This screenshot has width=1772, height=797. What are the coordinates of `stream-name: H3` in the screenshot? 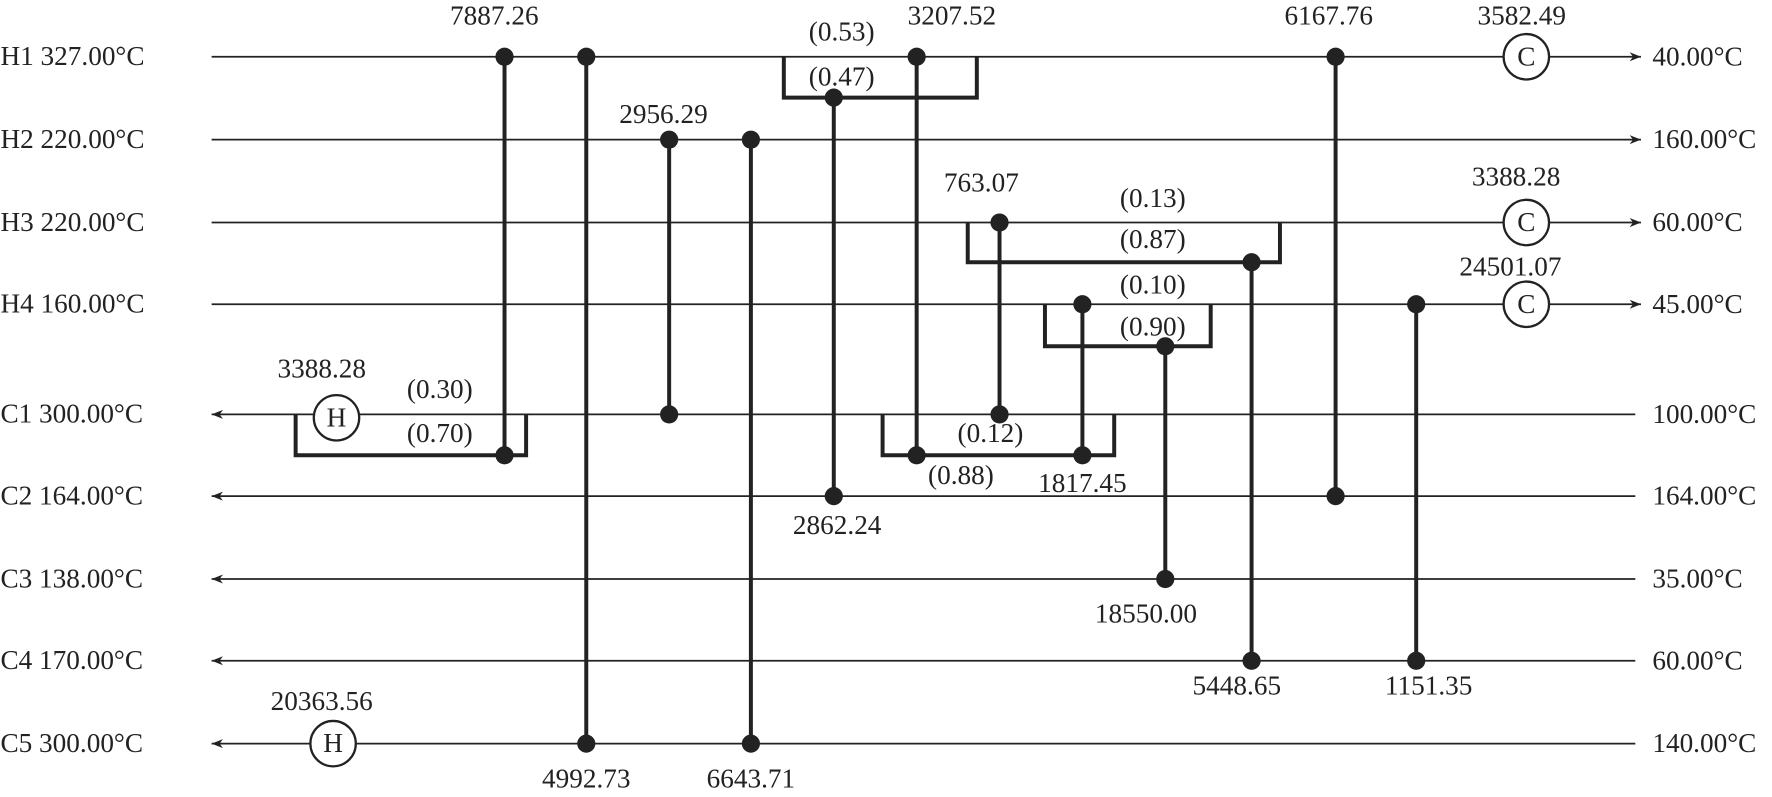 It's located at (16, 222).